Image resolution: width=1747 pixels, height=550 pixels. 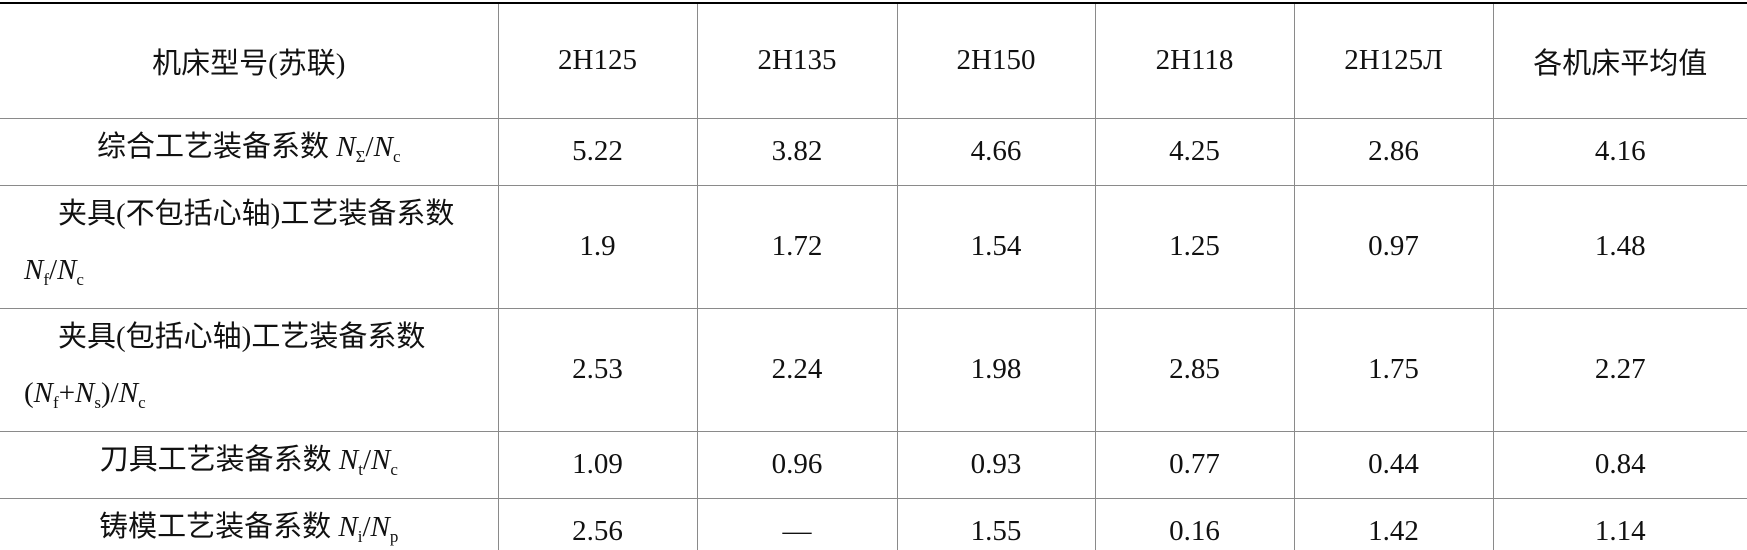 I want to click on value-cell: 1.75, so click(x=1393, y=369).